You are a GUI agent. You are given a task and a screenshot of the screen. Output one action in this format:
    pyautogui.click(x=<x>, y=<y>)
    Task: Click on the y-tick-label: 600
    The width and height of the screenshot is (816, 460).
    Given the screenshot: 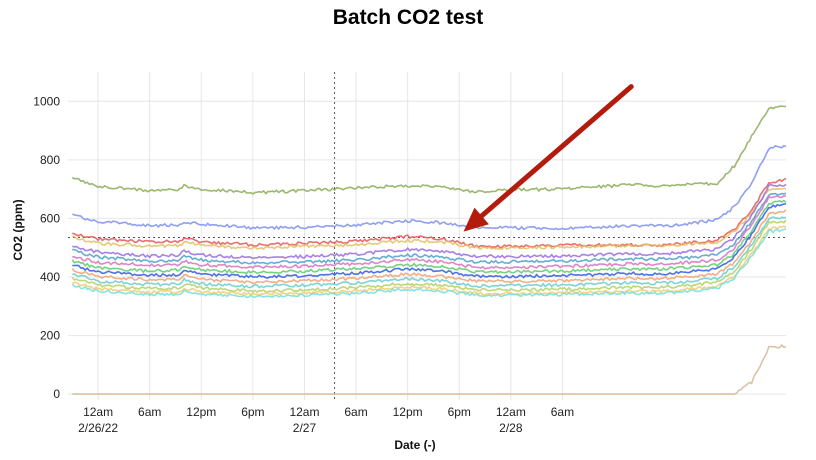 What is the action you would take?
    pyautogui.click(x=50, y=218)
    